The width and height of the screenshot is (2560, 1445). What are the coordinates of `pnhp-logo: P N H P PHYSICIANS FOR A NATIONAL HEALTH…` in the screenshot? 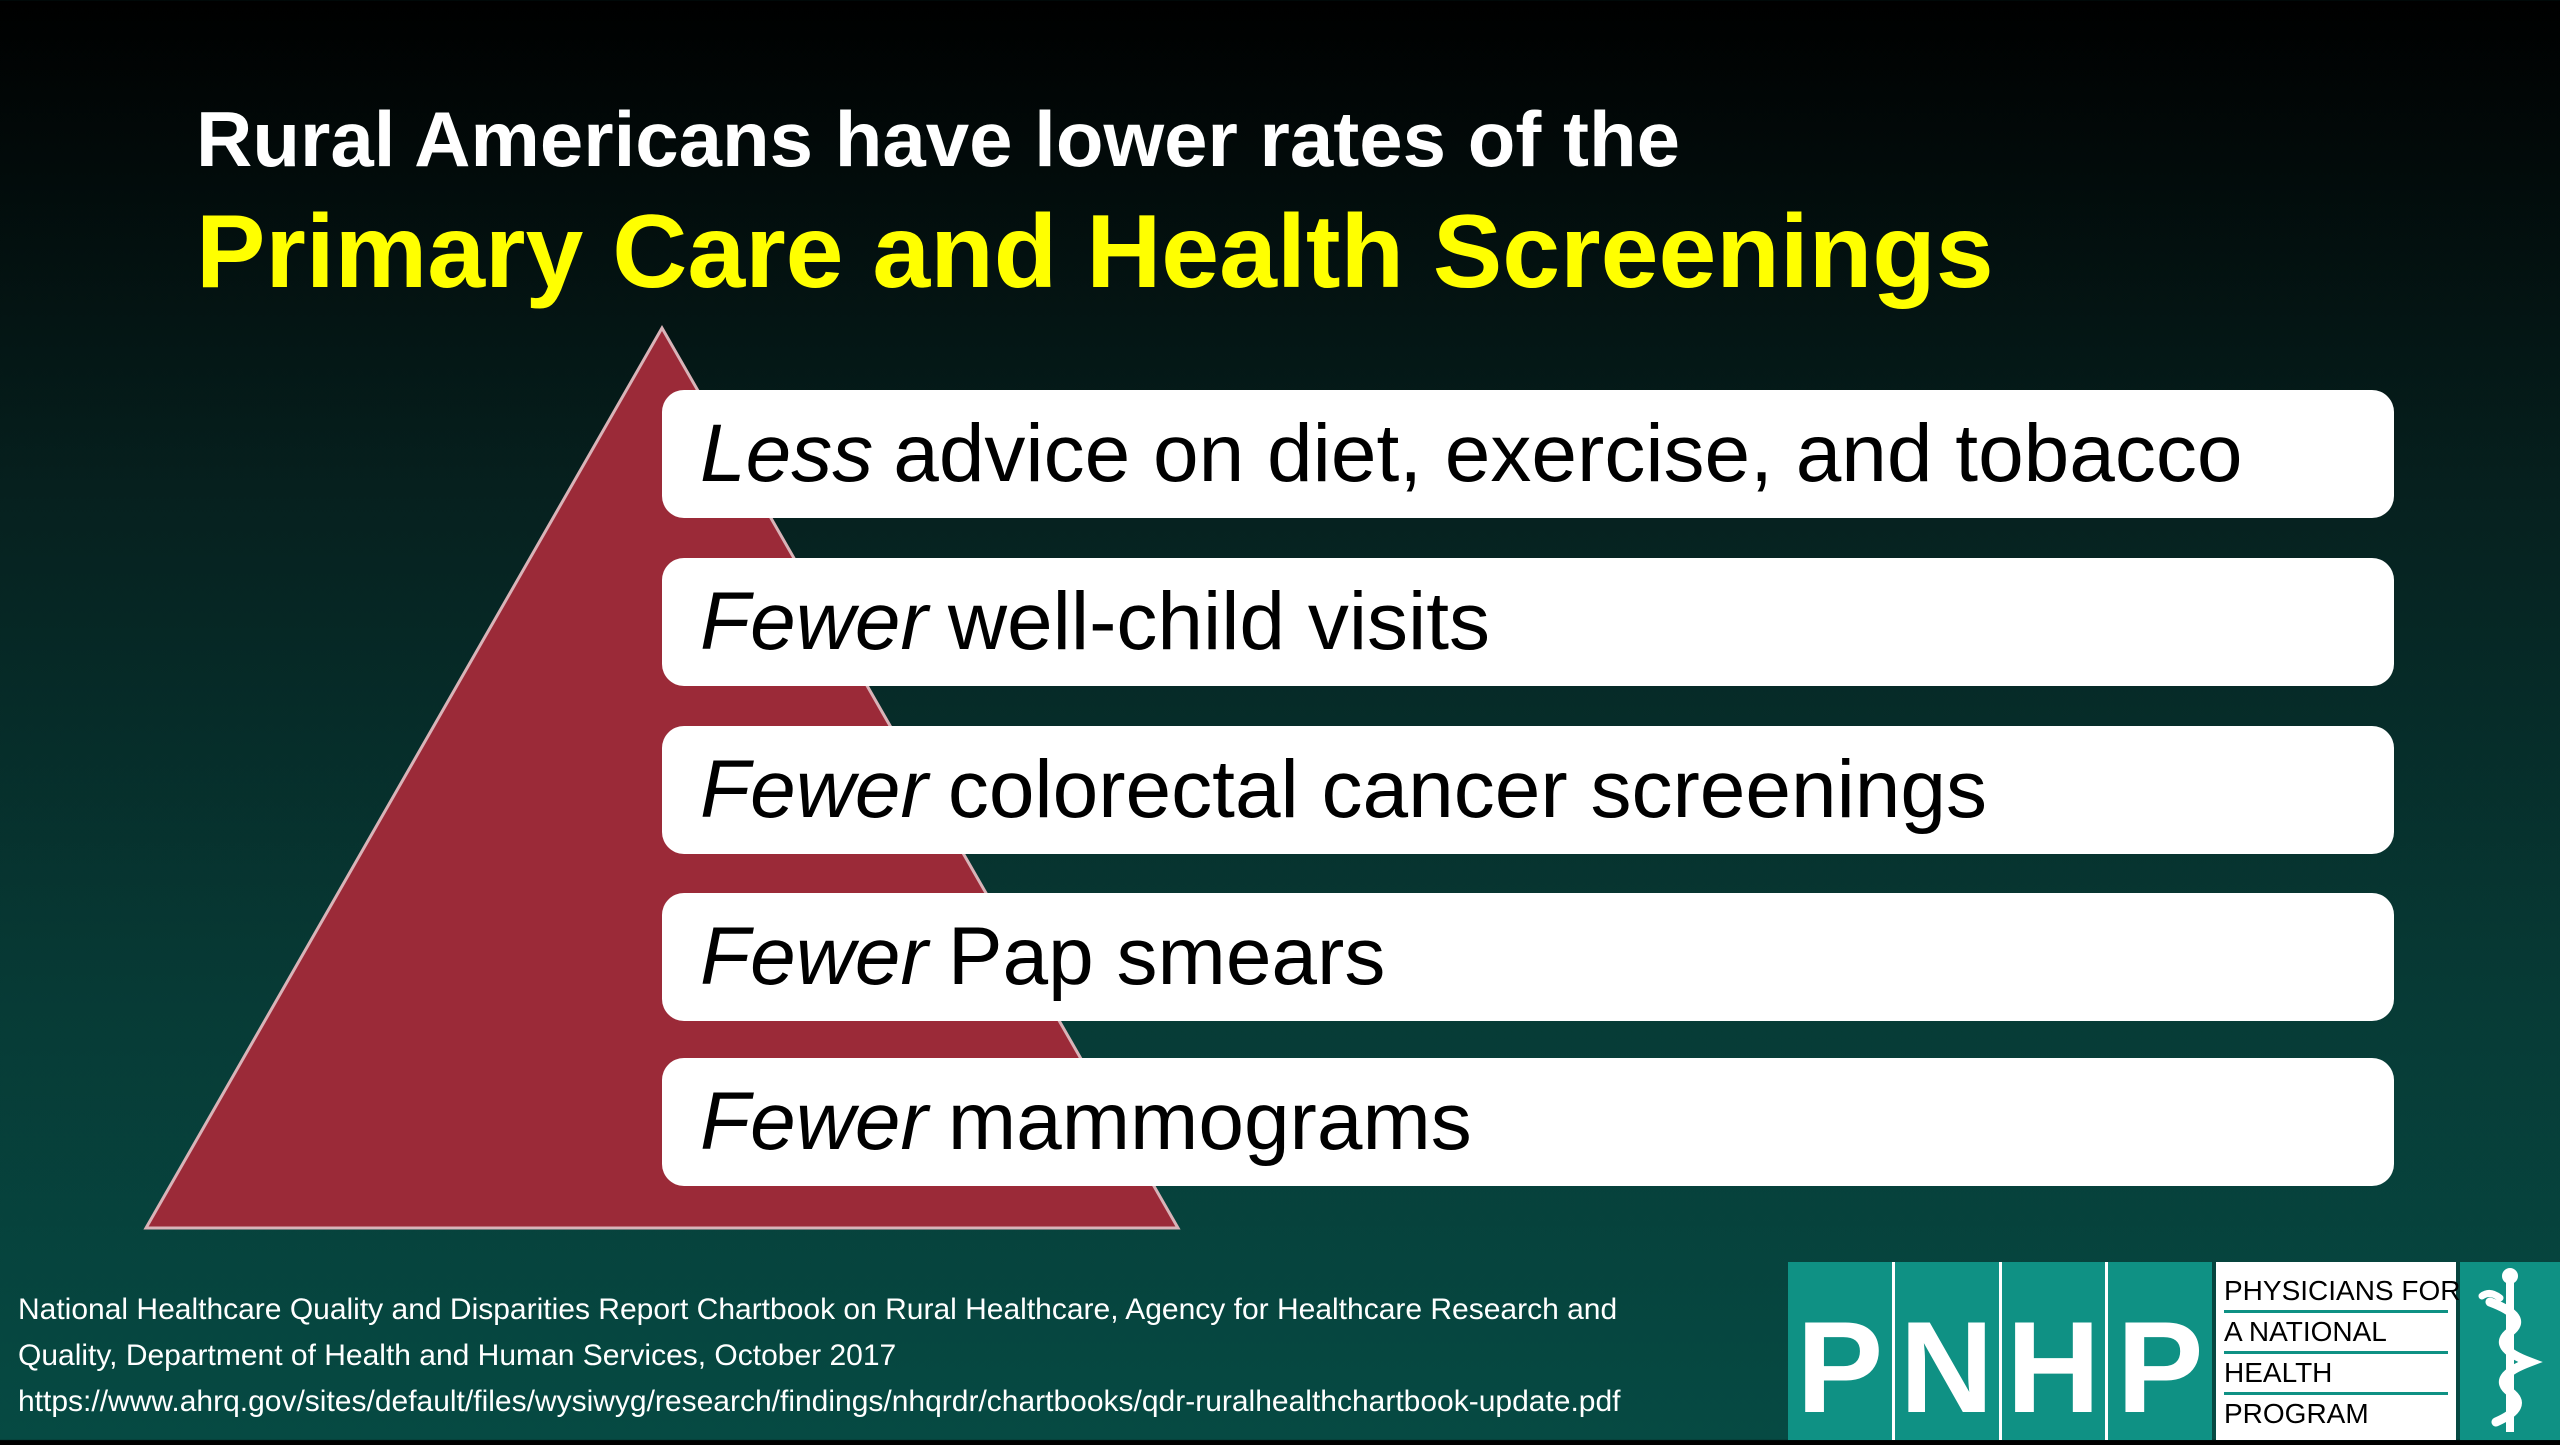 It's located at (2174, 1351).